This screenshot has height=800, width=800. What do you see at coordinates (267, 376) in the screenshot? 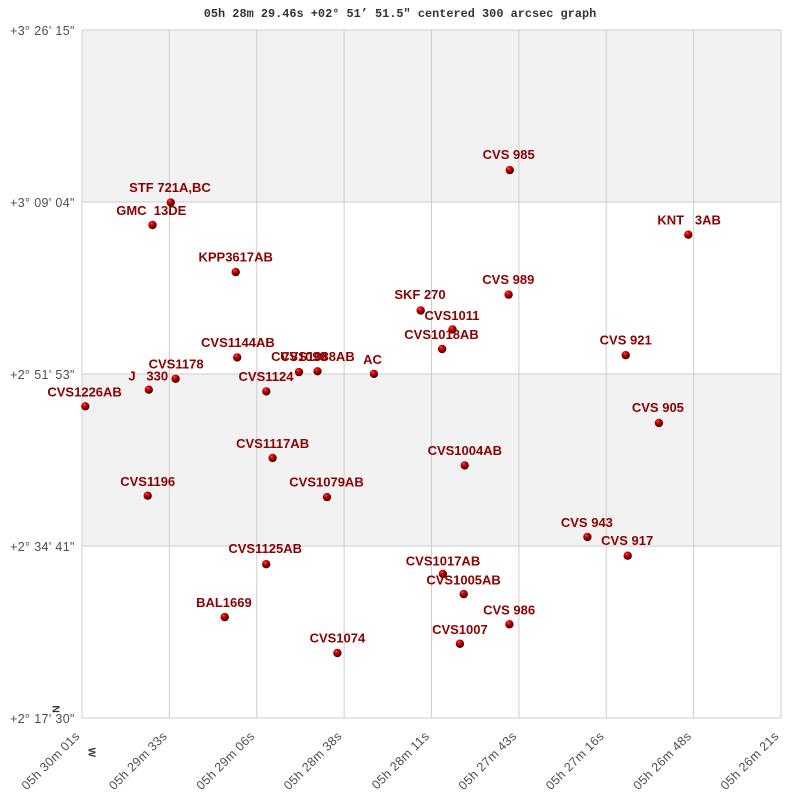
I see `svg-text: CVS1124` at bounding box center [267, 376].